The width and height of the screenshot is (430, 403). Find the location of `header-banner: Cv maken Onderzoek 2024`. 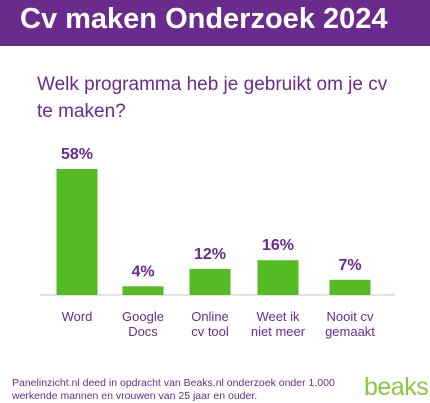

header-banner: Cv maken Onderzoek 2024 is located at coordinates (215, 23).